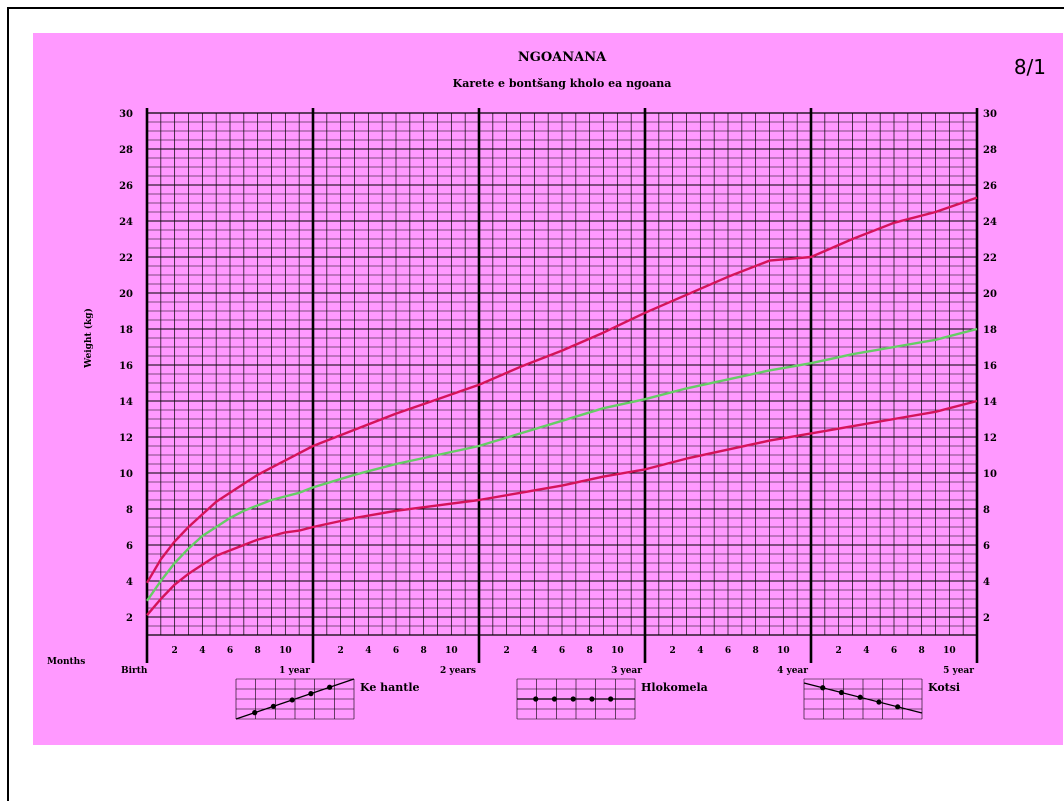 This screenshot has height=801, width=1064. Describe the element at coordinates (129, 546) in the screenshot. I see `y-tick-label-left: 6` at that location.